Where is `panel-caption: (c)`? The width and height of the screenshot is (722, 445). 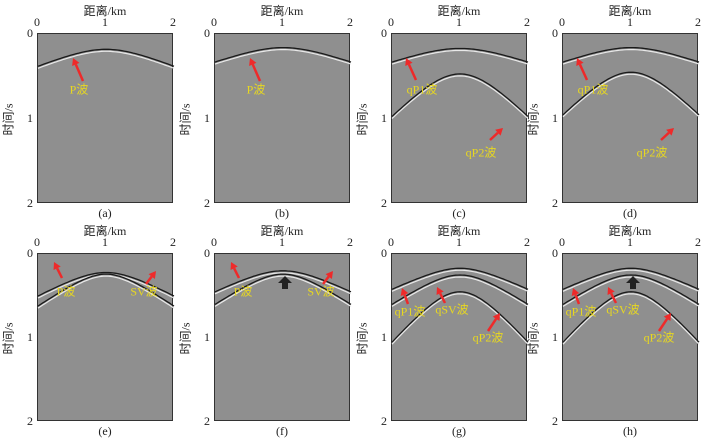 panel-caption: (c) is located at coordinates (459, 213).